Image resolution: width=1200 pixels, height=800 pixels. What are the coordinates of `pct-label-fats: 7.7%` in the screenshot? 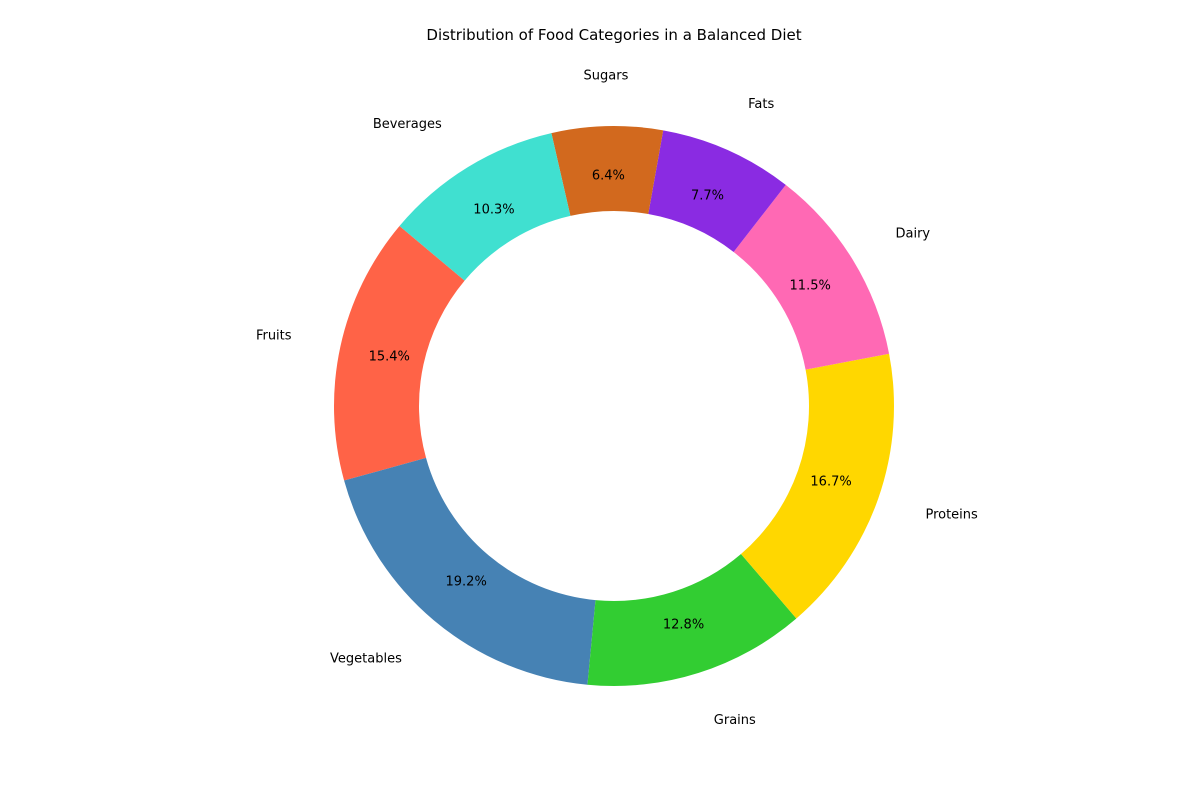 It's located at (707, 195).